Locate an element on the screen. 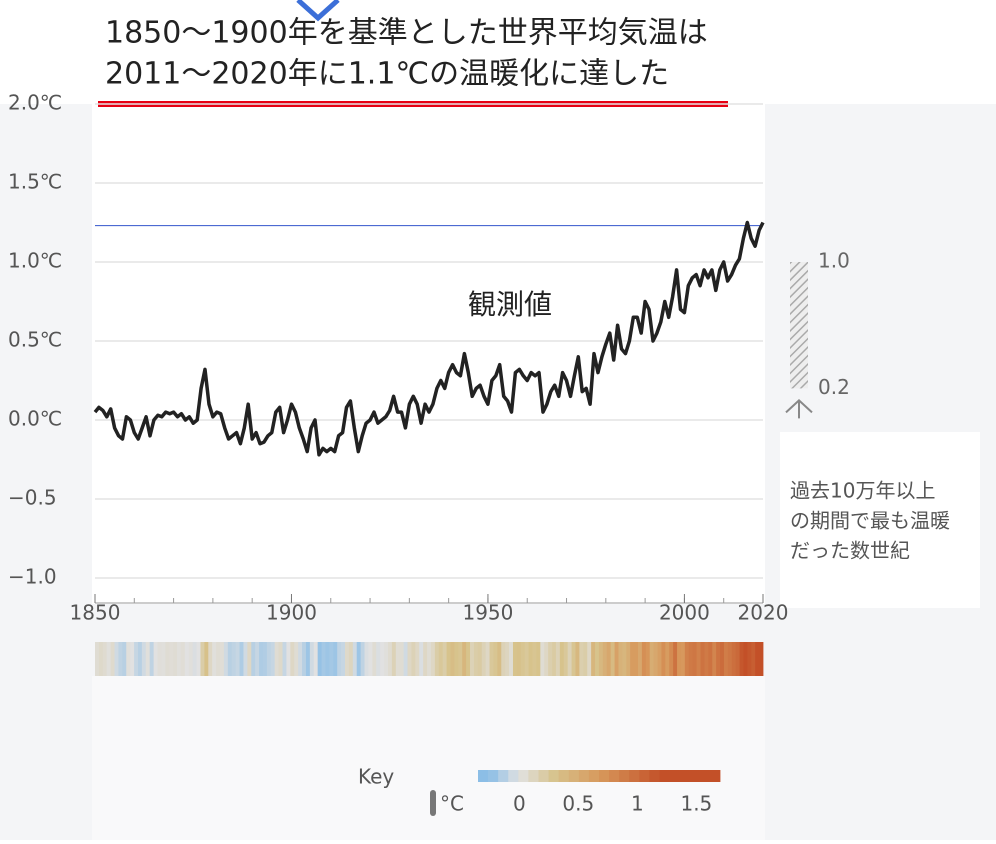 This screenshot has height=844, width=996. key-tick-label: 1.5 is located at coordinates (696, 804).